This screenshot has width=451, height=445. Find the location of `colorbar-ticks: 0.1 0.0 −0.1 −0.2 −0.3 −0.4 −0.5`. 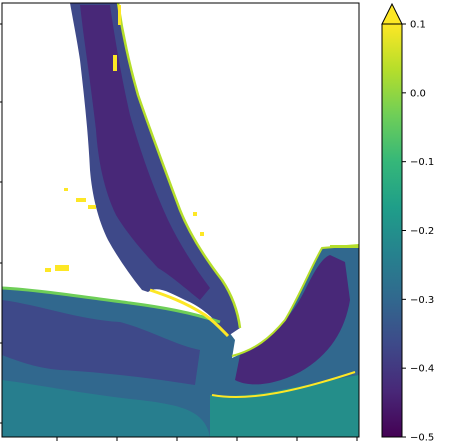

colorbar-ticks: 0.1 0.0 −0.1 −0.2 −0.3 −0.4 −0.5 is located at coordinates (418, 232).